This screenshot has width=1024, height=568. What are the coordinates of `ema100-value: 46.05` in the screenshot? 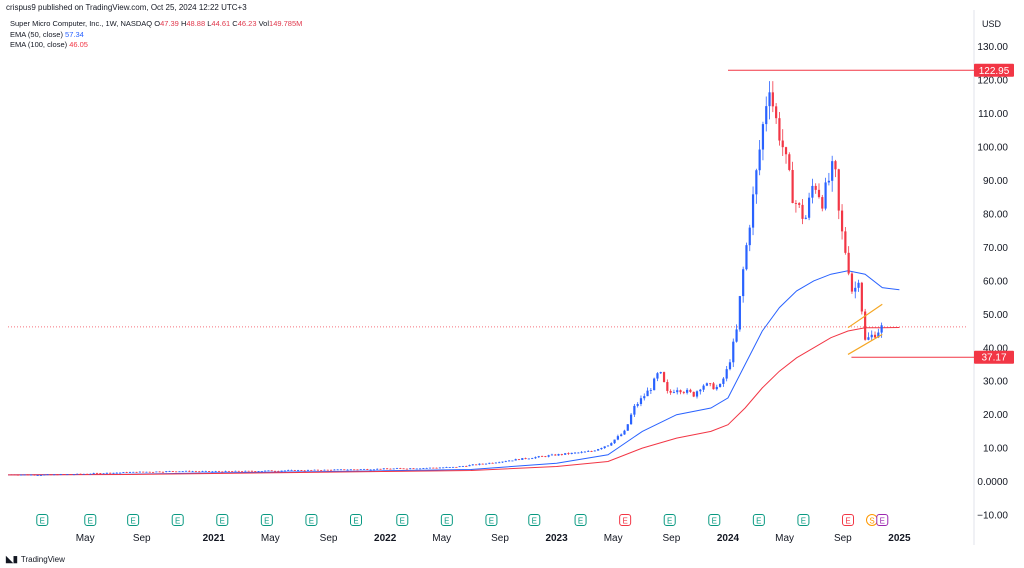 It's located at (78, 44).